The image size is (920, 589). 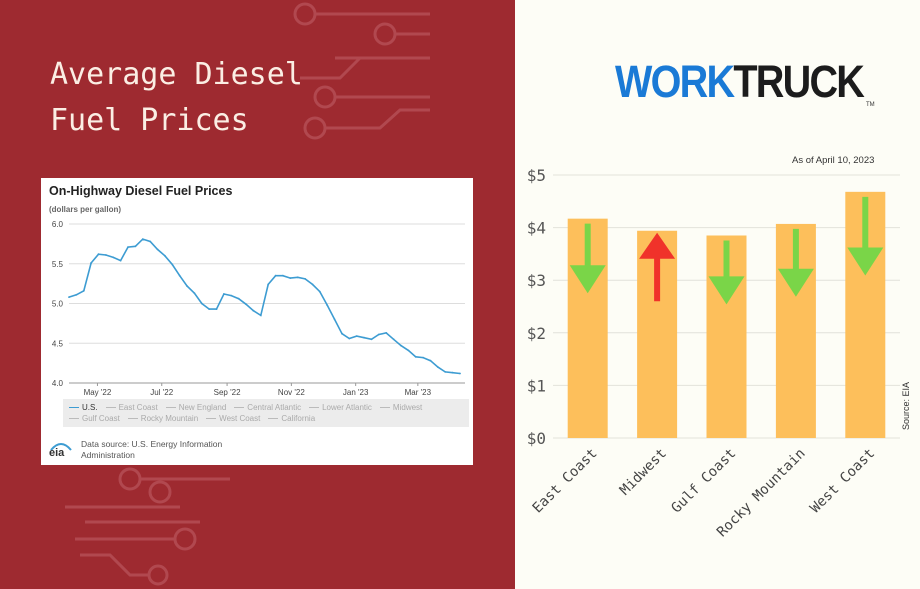 What do you see at coordinates (290, 418) in the screenshot?
I see `legend-item: California` at bounding box center [290, 418].